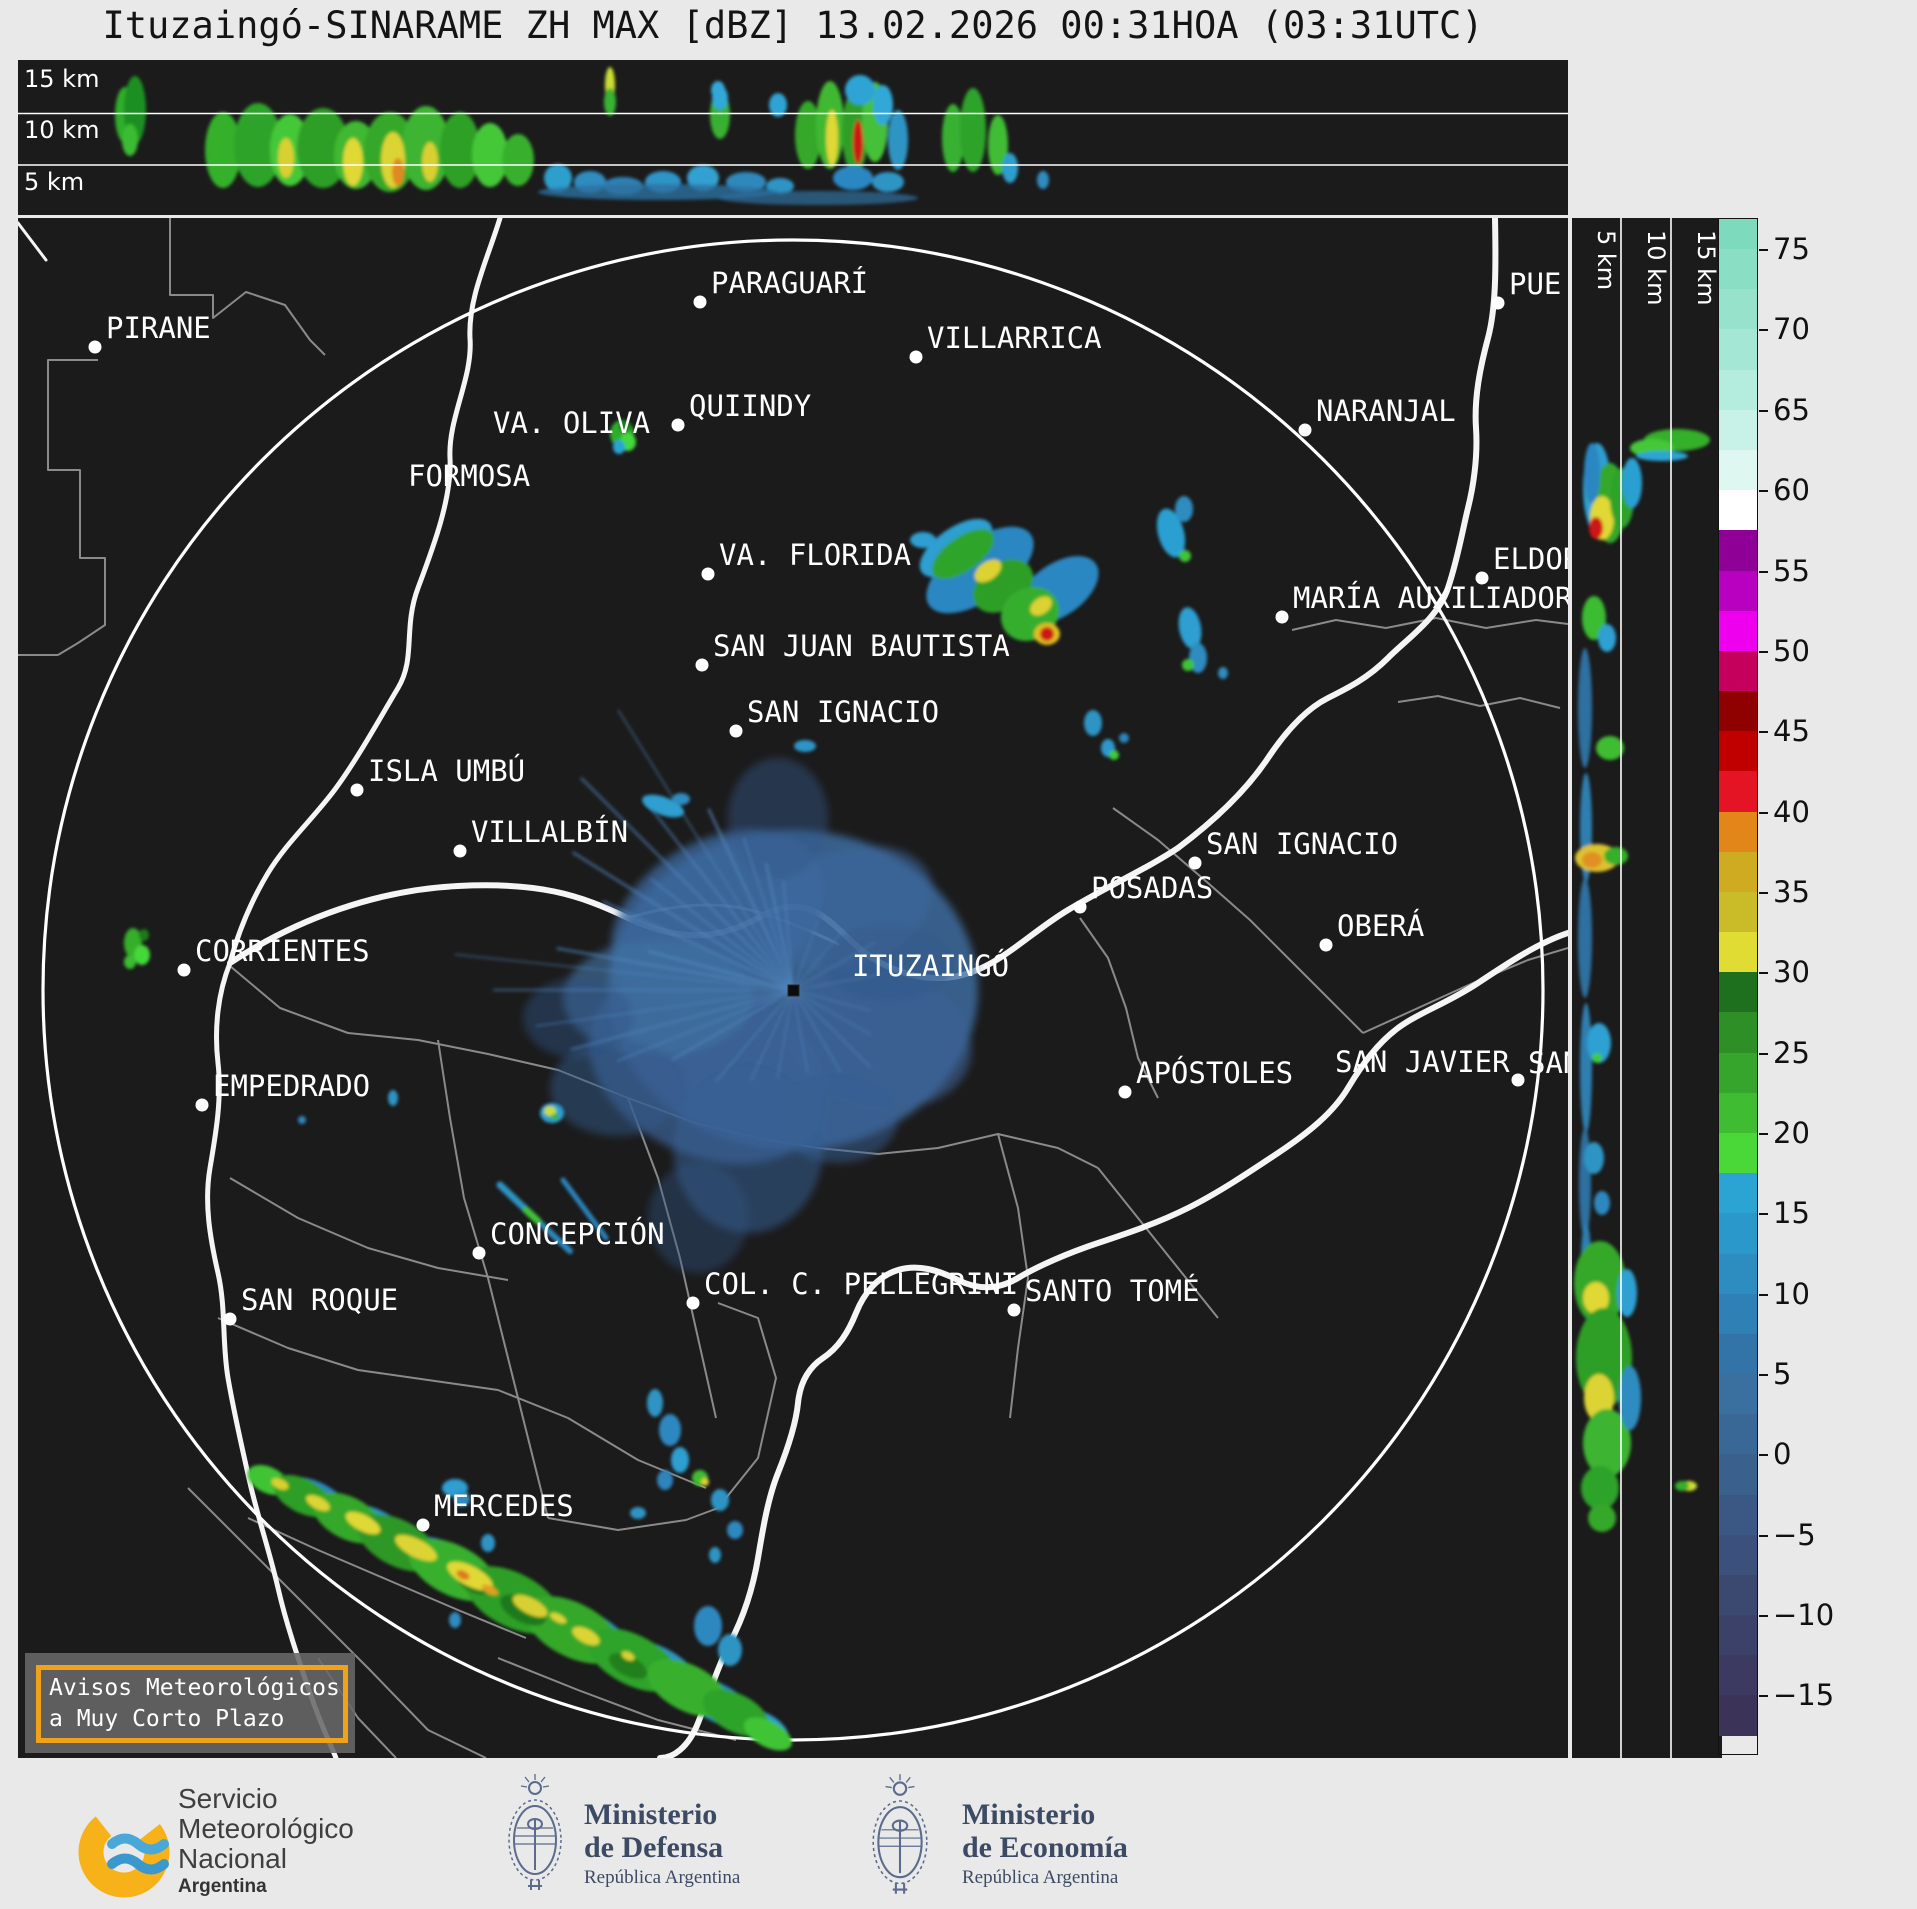 Image resolution: width=1917 pixels, height=1909 pixels. I want to click on defensa-line1: Ministerio, so click(651, 1814).